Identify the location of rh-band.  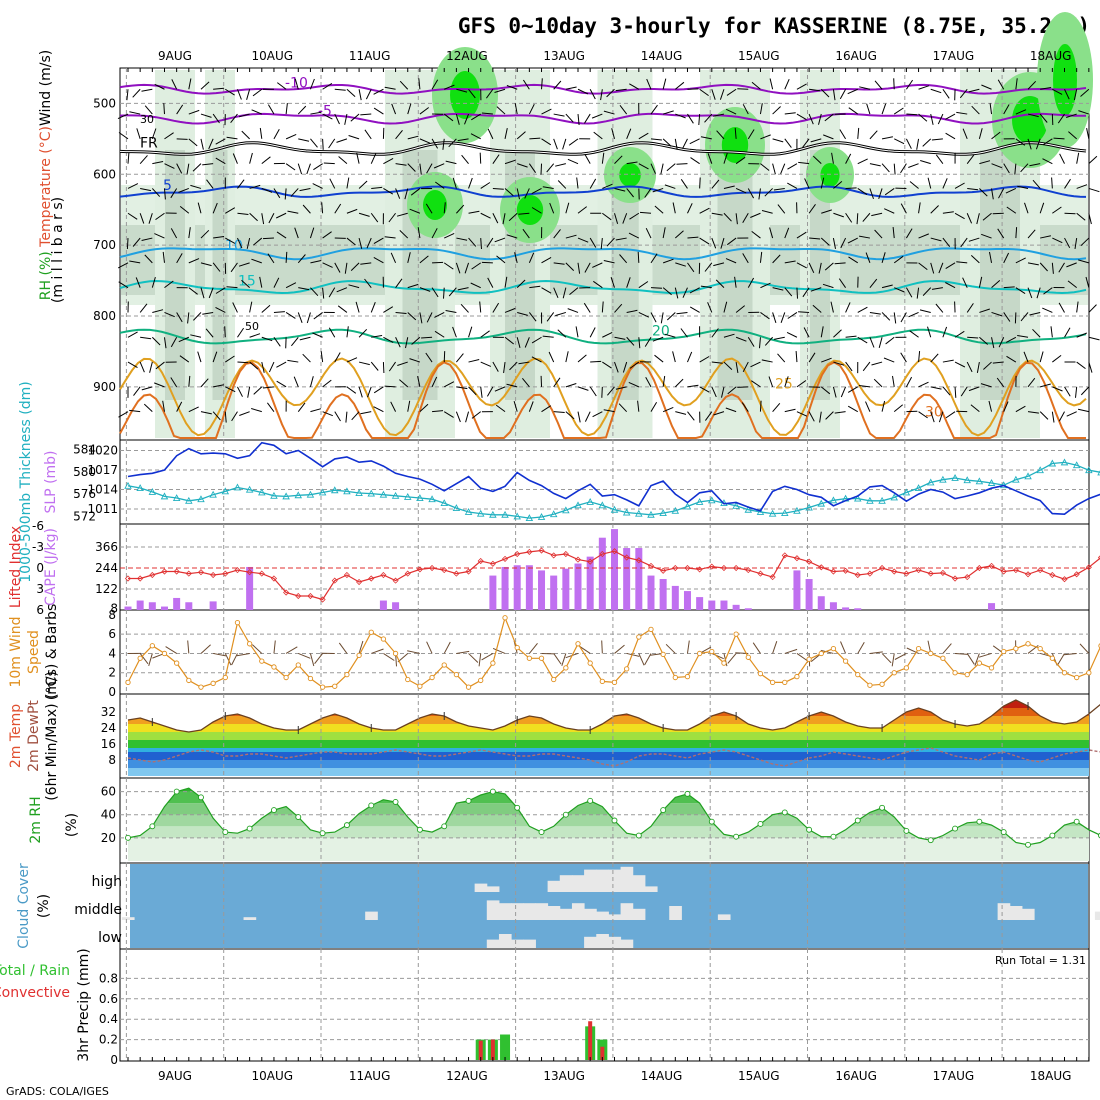
(608, 832).